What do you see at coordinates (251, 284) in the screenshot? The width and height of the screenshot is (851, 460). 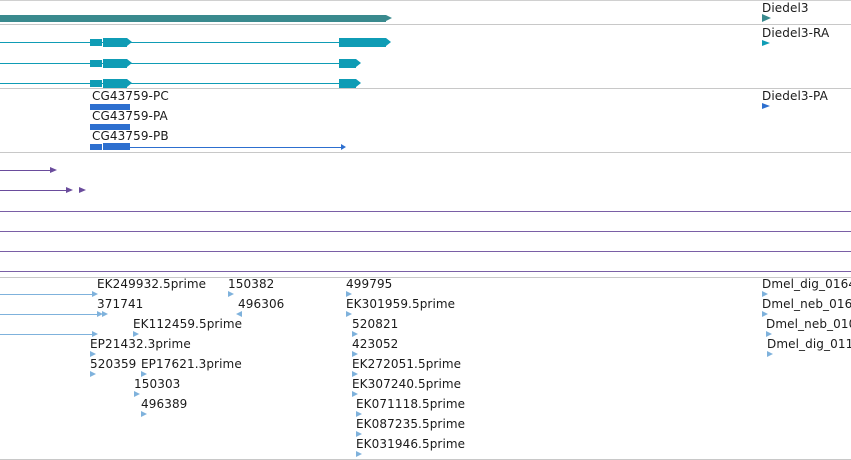 I see `est-label: 150382` at bounding box center [251, 284].